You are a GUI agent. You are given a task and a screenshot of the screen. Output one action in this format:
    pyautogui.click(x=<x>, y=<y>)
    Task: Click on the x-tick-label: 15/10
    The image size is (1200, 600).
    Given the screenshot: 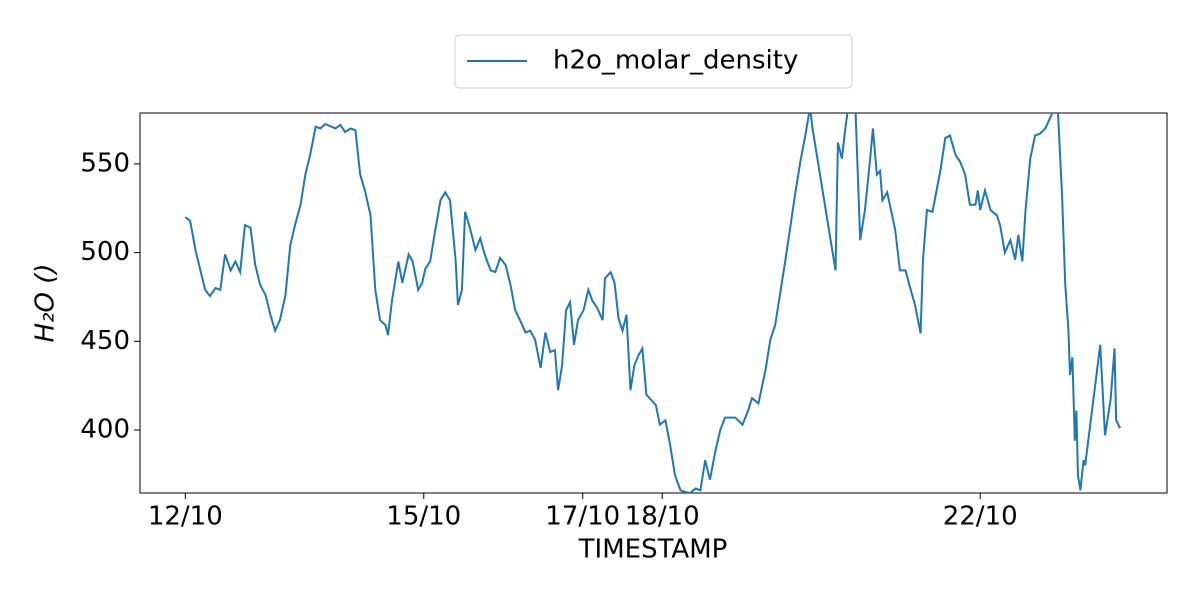 What is the action you would take?
    pyautogui.click(x=423, y=517)
    